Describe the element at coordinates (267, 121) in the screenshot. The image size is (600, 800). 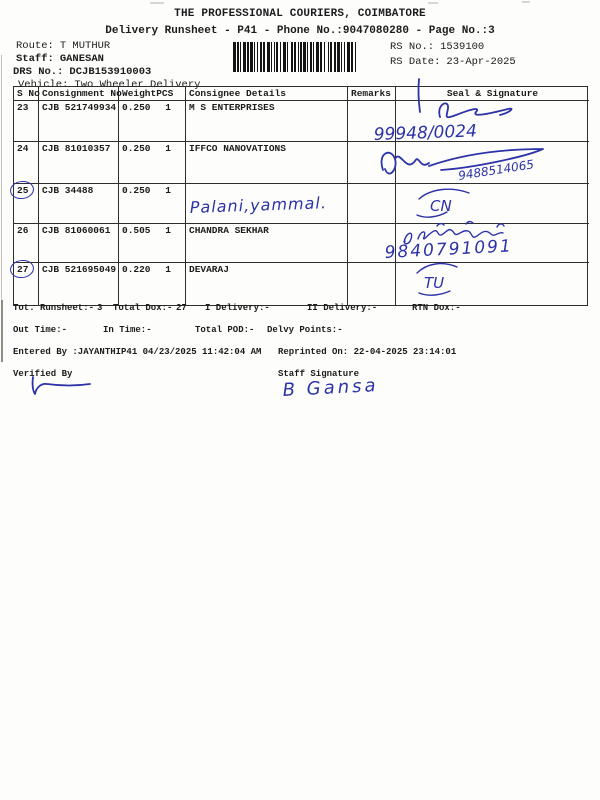
I see `cell-consignee-details: M S ENTERPRISES` at that location.